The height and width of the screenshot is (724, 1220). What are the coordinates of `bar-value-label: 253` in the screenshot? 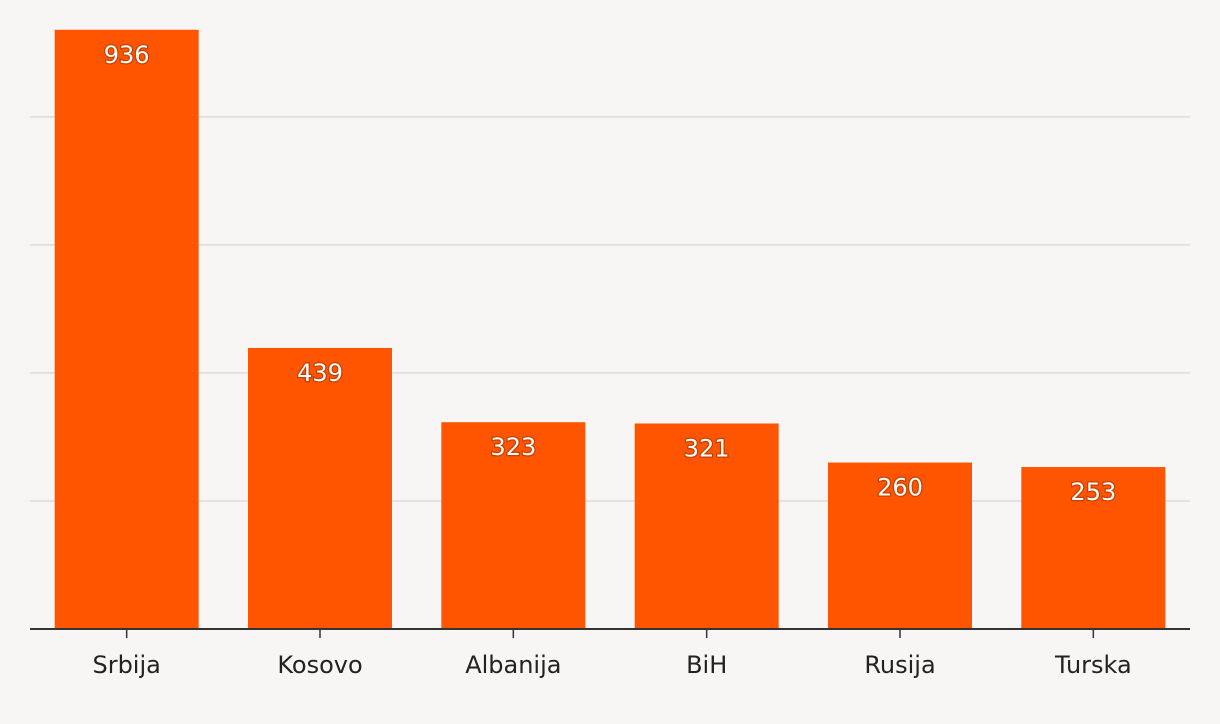 It's located at (1093, 492).